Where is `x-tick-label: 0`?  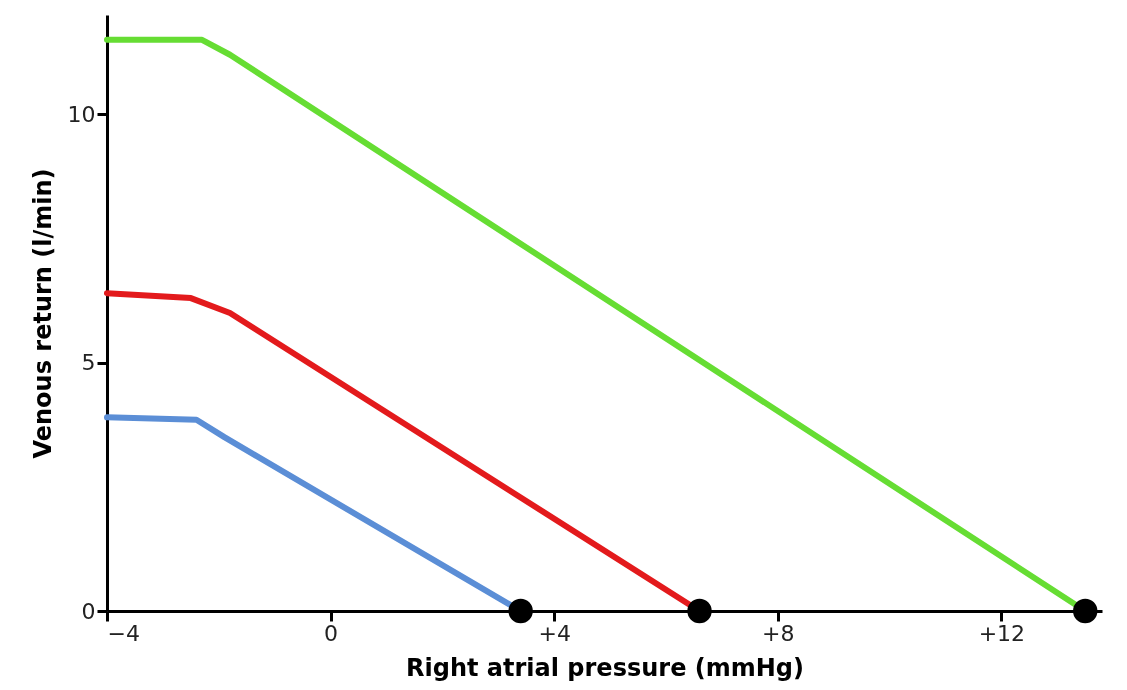
x-tick-label: 0 is located at coordinates (331, 633).